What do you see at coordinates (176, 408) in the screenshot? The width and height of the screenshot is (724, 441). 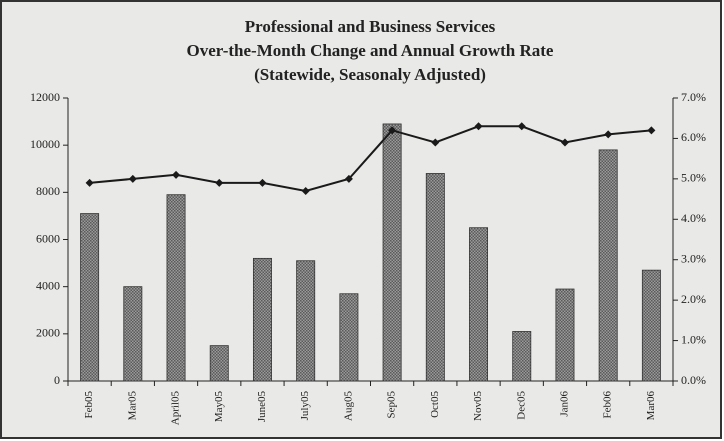 I see `x-tick-label: April05` at bounding box center [176, 408].